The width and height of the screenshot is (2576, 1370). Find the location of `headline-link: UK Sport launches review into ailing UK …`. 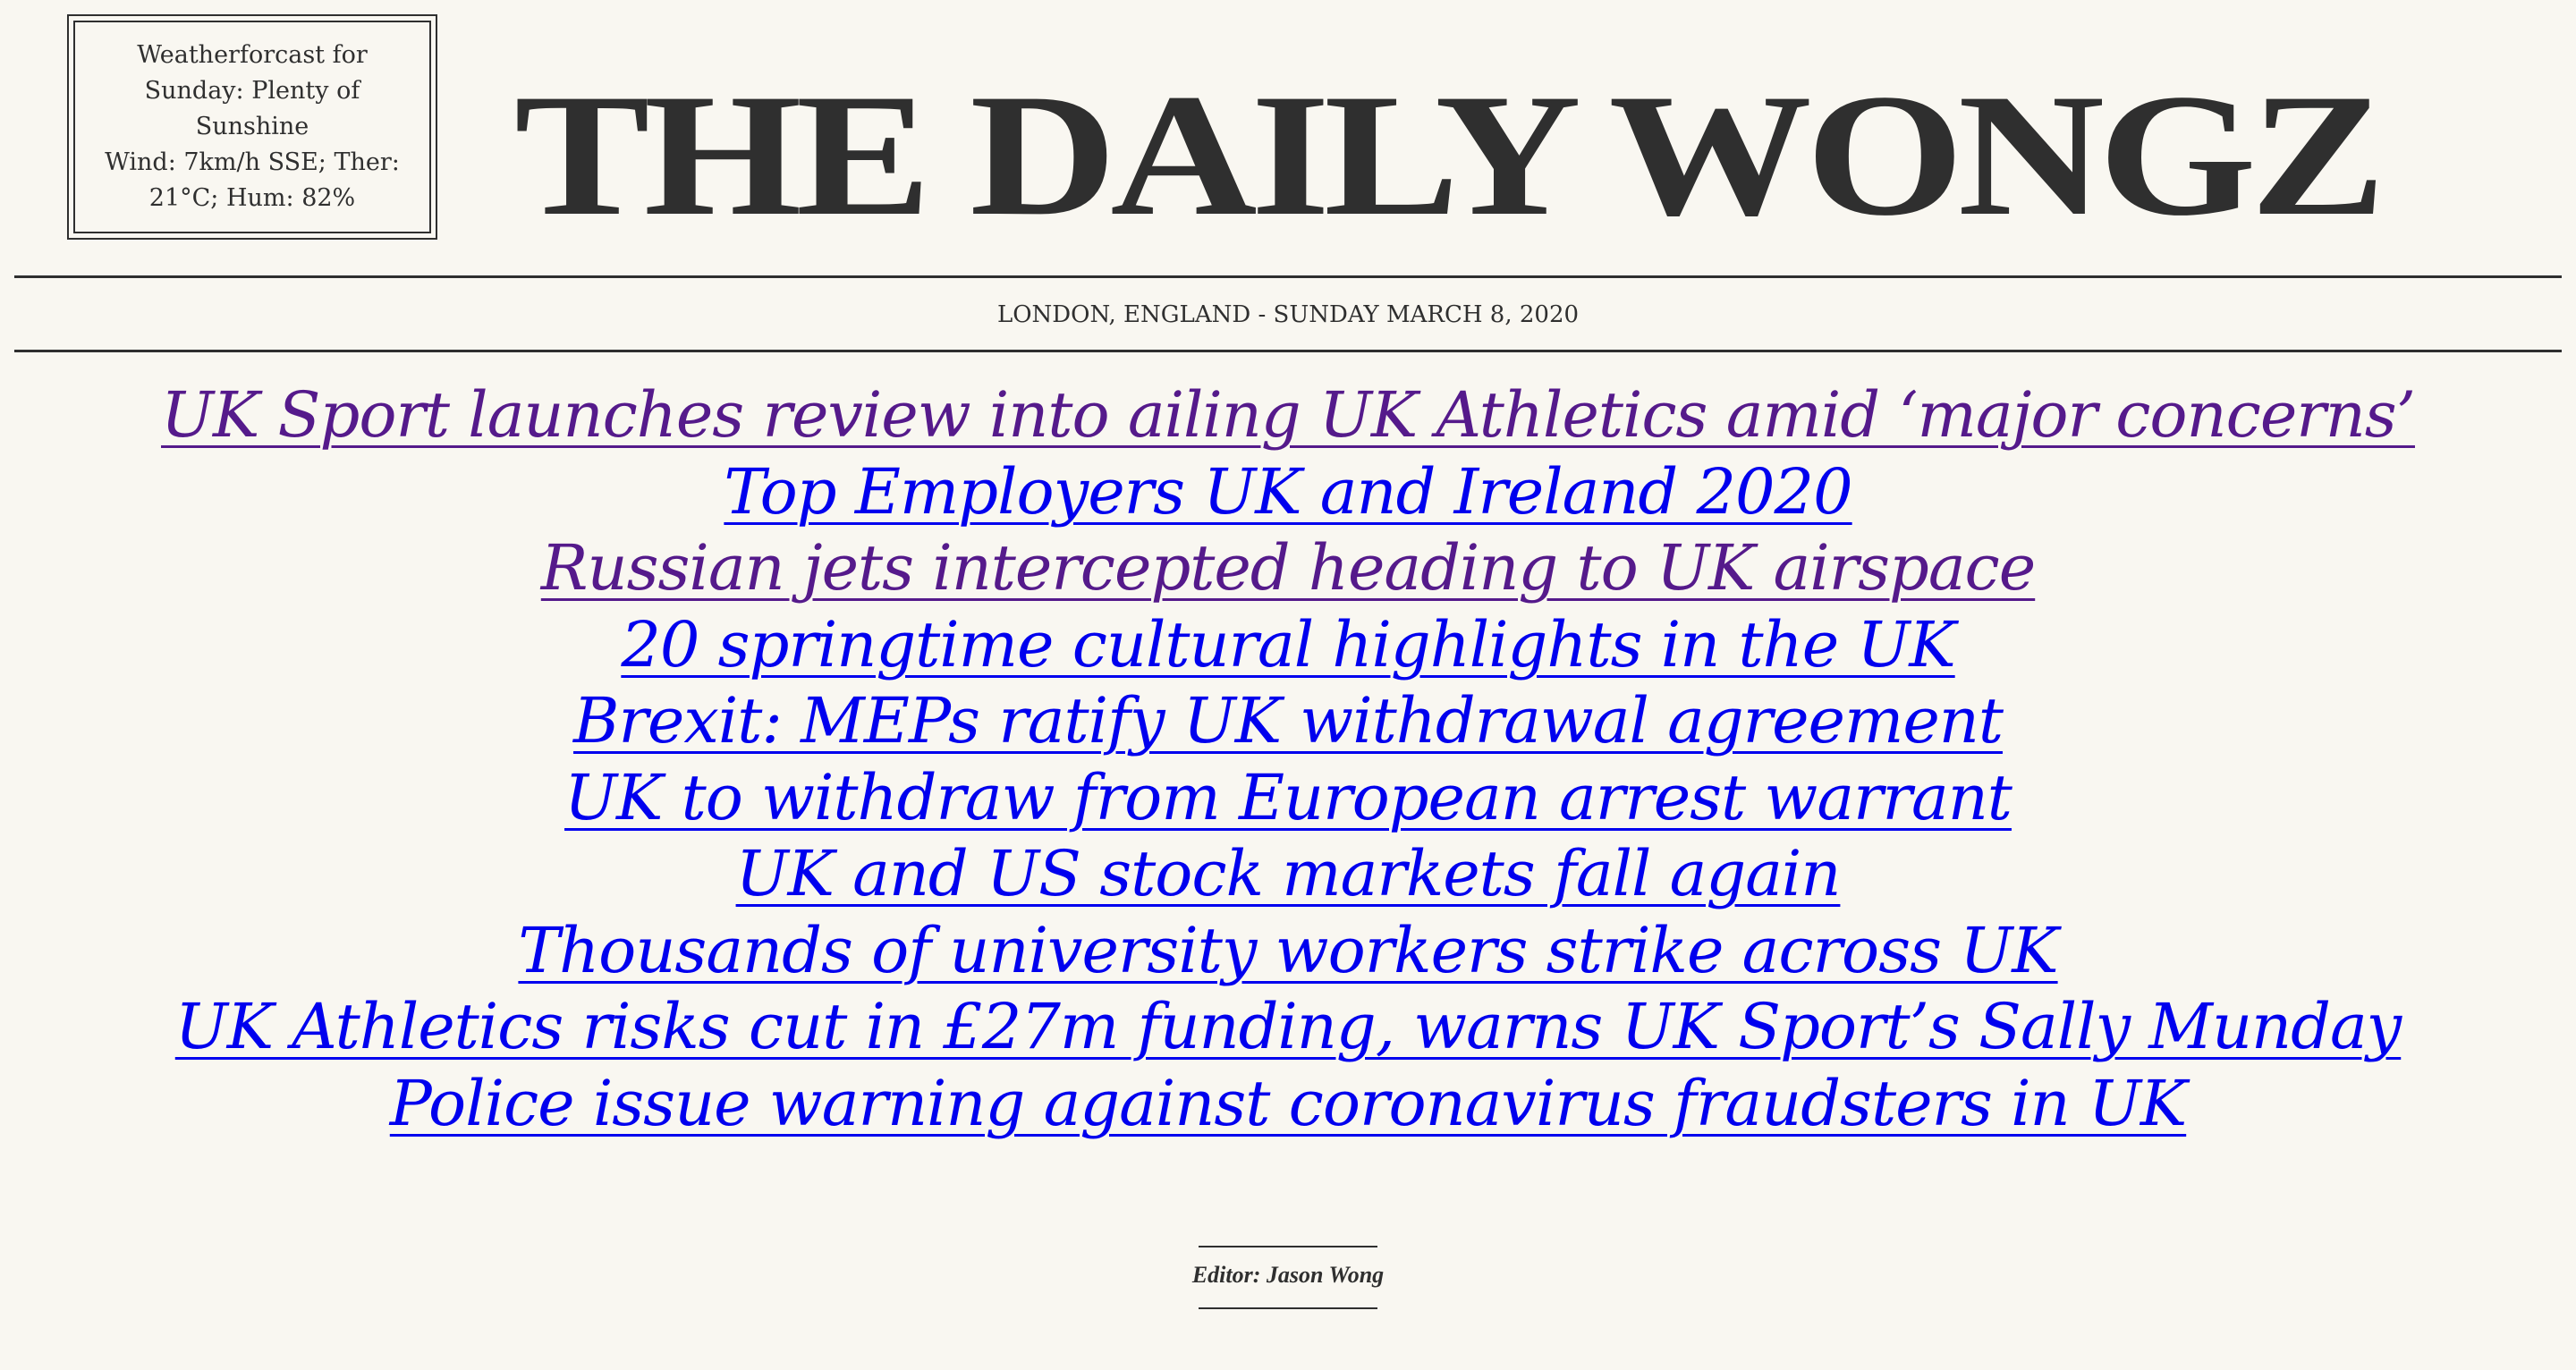

headline-link: UK Sport launches review into ailing UK … is located at coordinates (1288, 415).